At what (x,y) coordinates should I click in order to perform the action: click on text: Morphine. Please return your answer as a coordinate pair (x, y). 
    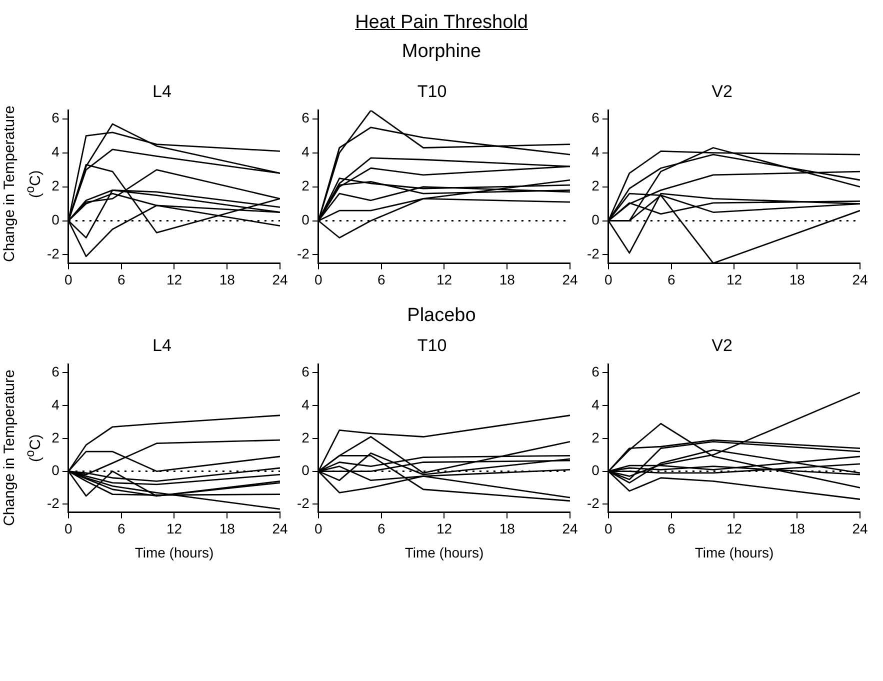
    Looking at the image, I should click on (441, 52).